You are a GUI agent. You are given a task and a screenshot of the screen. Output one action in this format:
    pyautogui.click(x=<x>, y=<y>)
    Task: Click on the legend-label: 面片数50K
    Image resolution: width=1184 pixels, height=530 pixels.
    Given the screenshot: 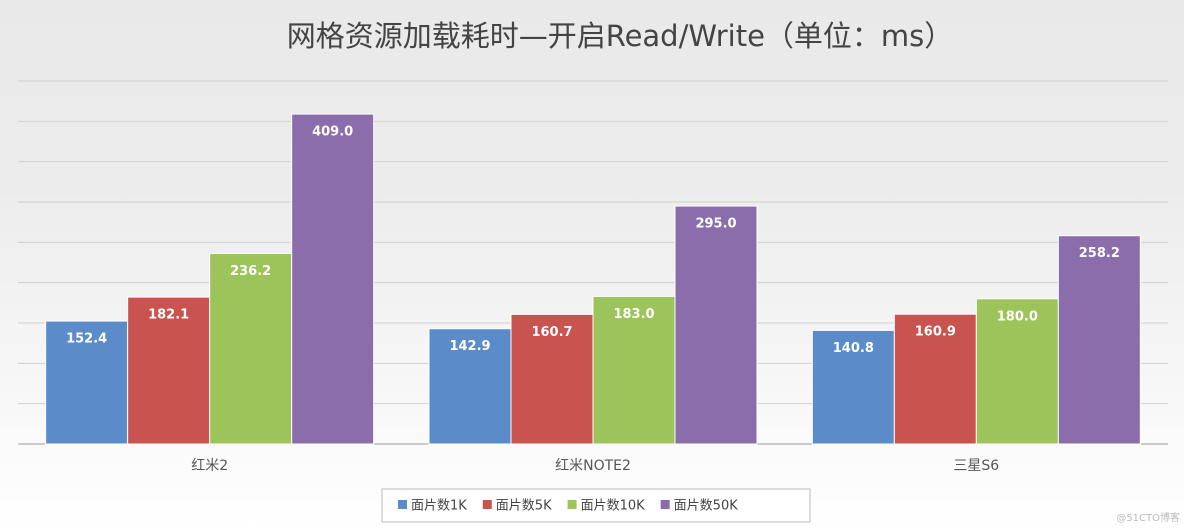 What is the action you would take?
    pyautogui.click(x=706, y=506)
    